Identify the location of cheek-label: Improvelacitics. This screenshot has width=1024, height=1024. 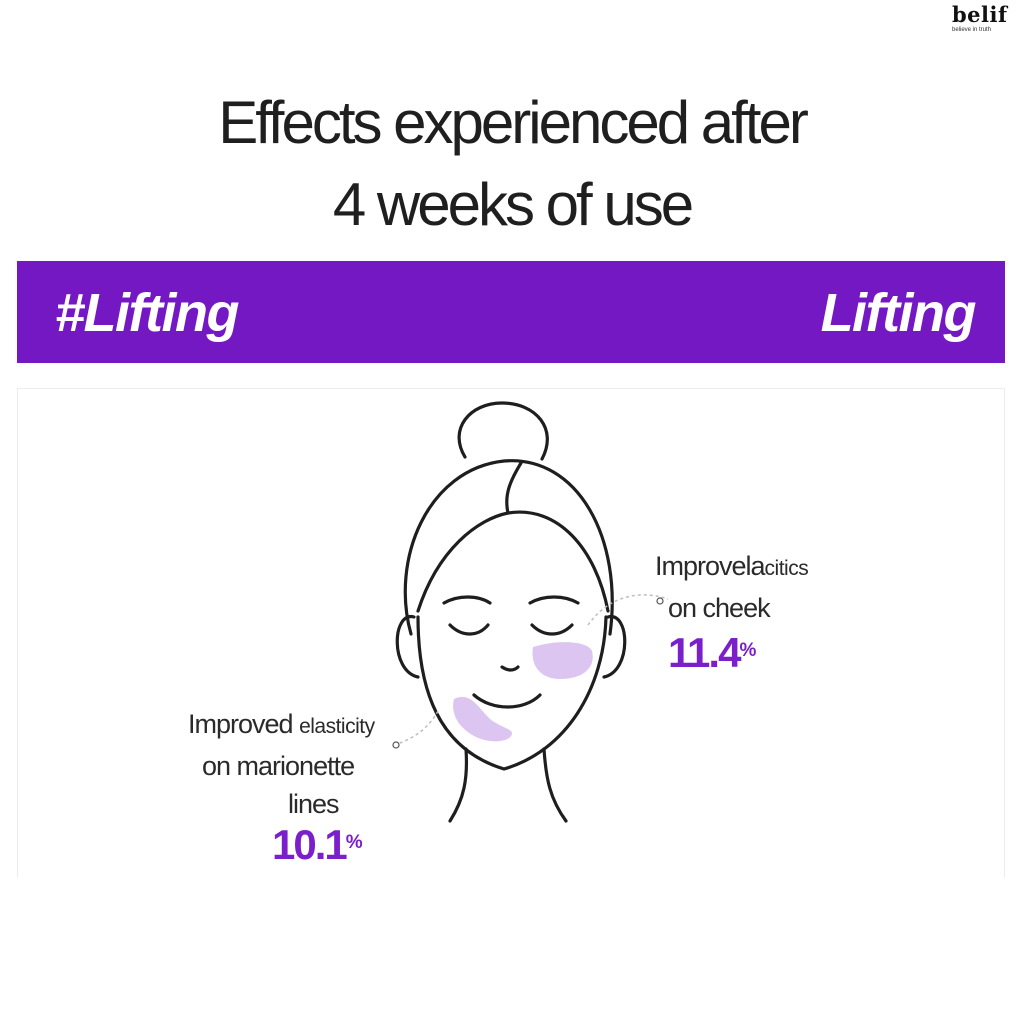
(732, 567).